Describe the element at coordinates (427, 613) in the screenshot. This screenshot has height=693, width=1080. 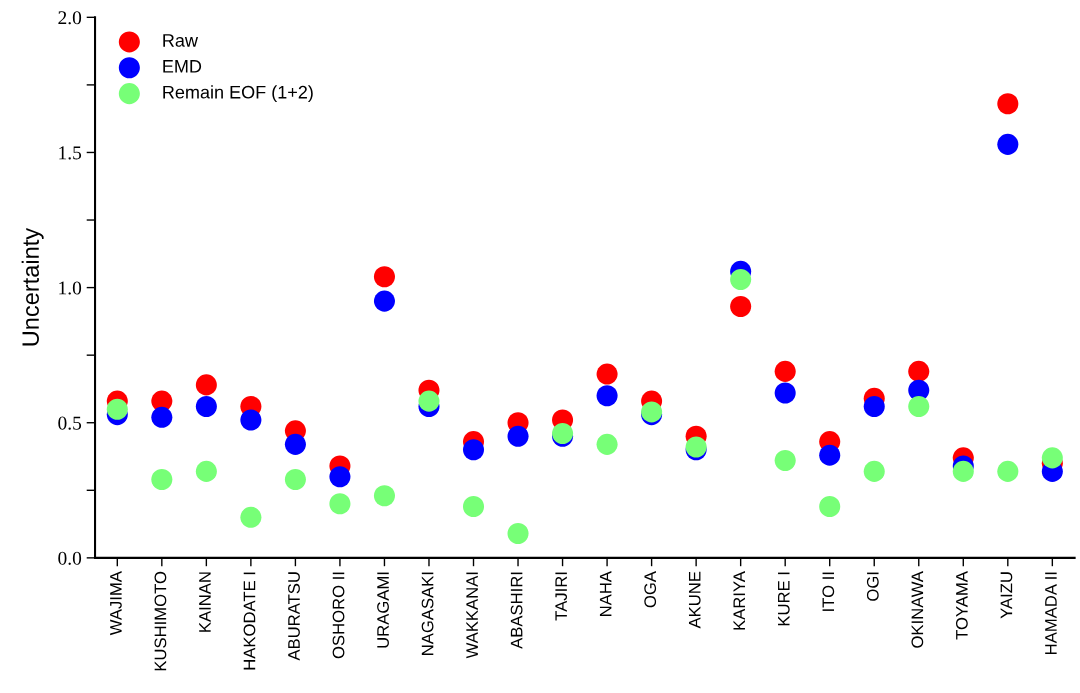
I see `x-tick-label: NAGASAKI` at that location.